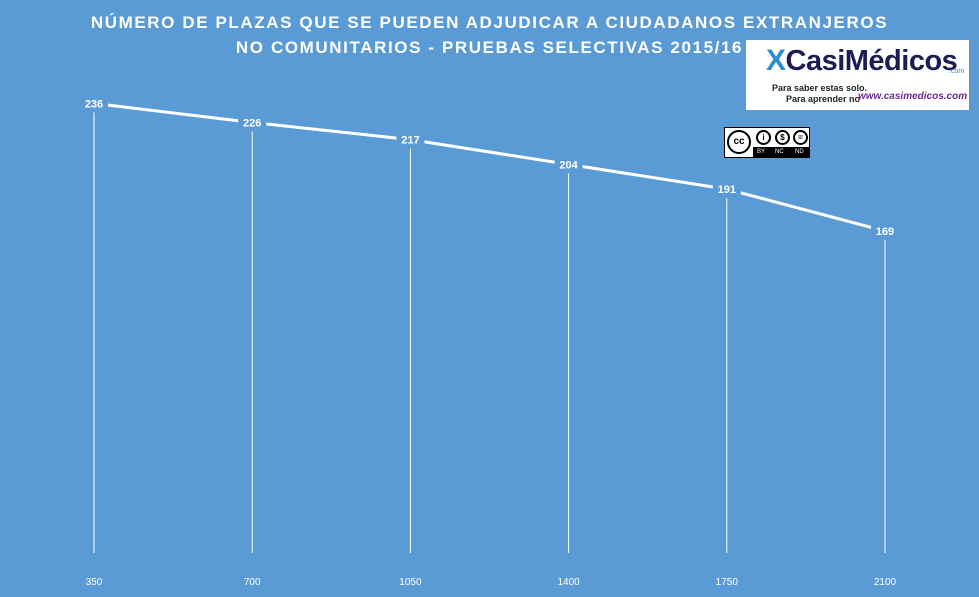 The image size is (979, 597). What do you see at coordinates (871, 61) in the screenshot?
I see `logo-brand-text: CasiMédicos` at bounding box center [871, 61].